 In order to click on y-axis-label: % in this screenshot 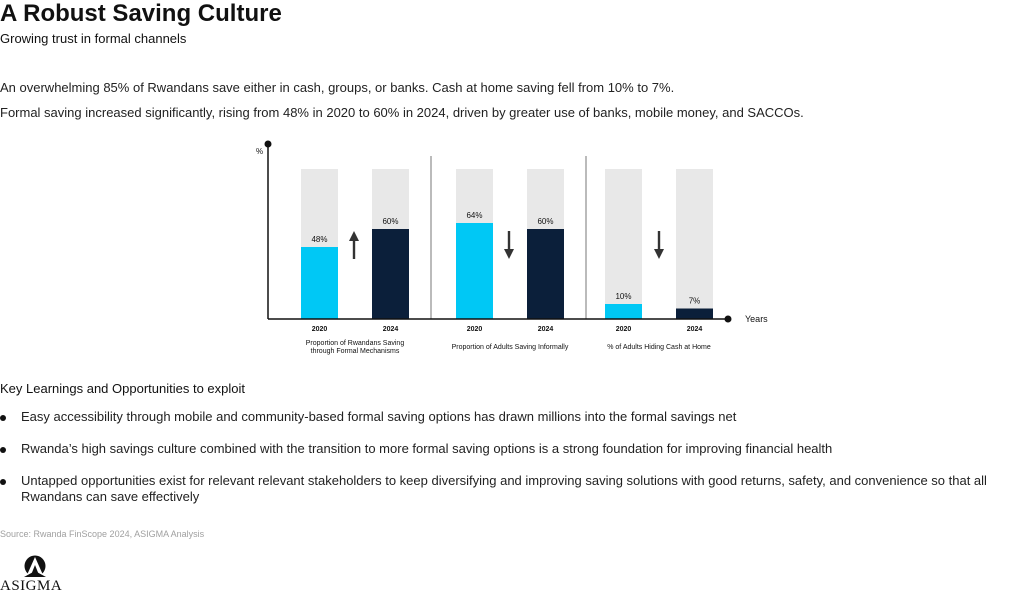, I will do `click(259, 151)`.